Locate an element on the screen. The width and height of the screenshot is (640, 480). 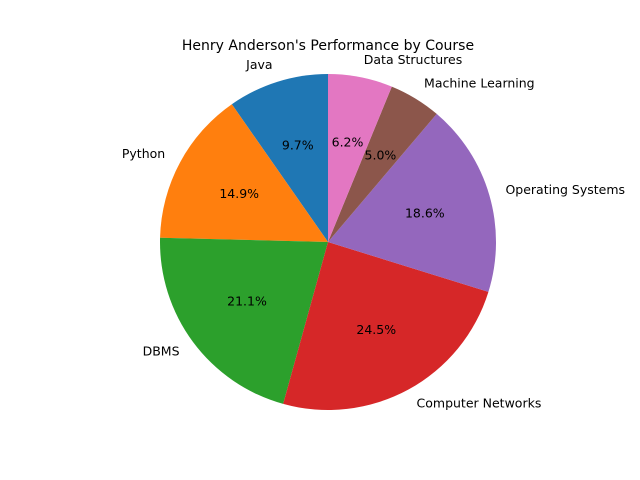
pie-slice-dbms is located at coordinates (243, 320).